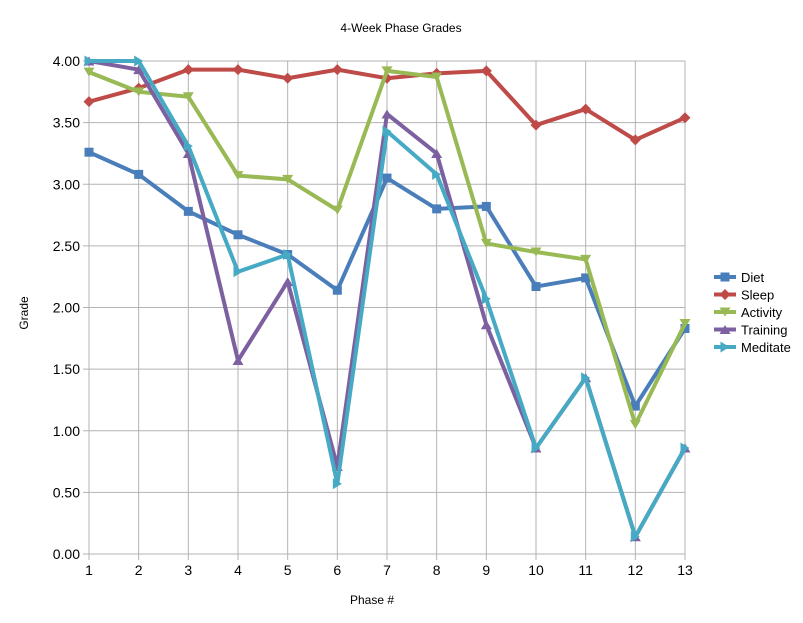  What do you see at coordinates (66, 554) in the screenshot?
I see `y-tick-label: 0.00` at bounding box center [66, 554].